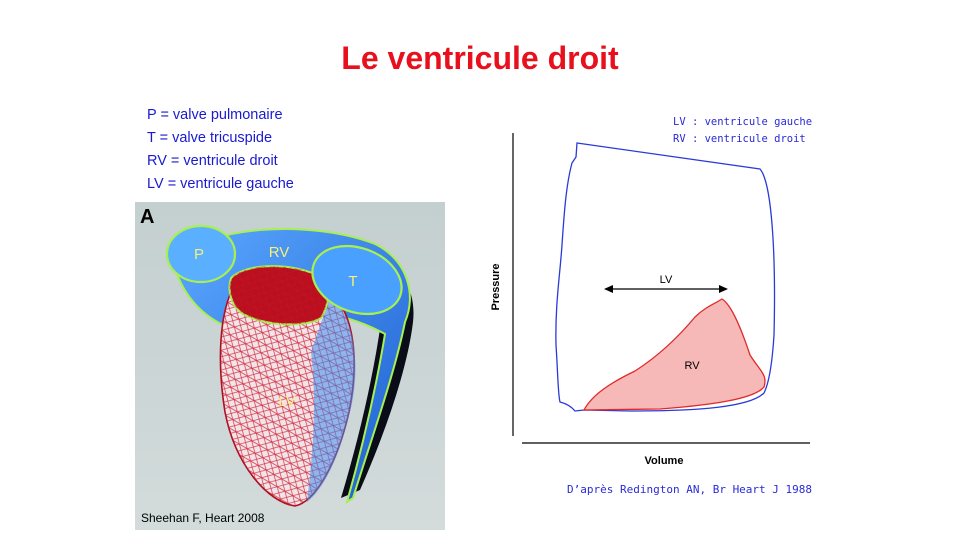  I want to click on x-axis-label: Volume, so click(664, 461).